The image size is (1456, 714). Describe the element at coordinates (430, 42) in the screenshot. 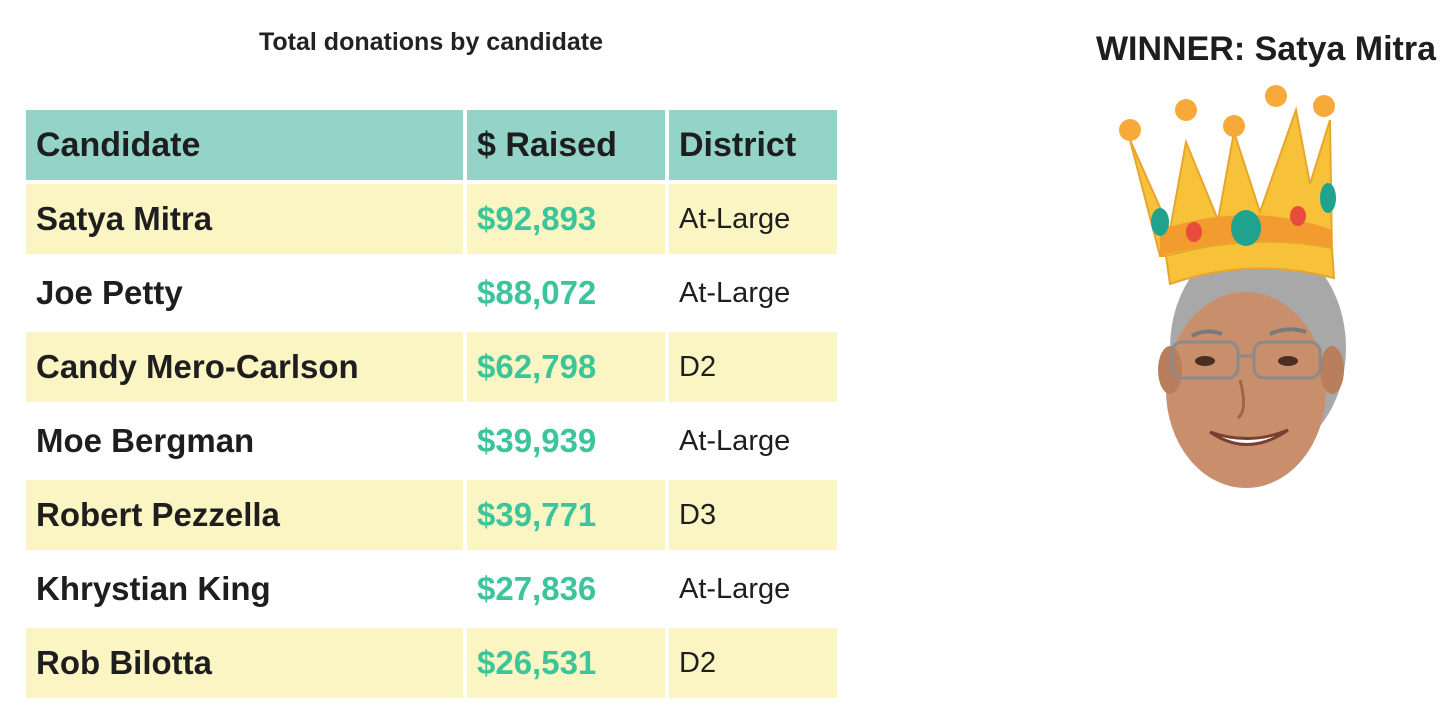

I see `table-title: Total donations by candidate` at that location.